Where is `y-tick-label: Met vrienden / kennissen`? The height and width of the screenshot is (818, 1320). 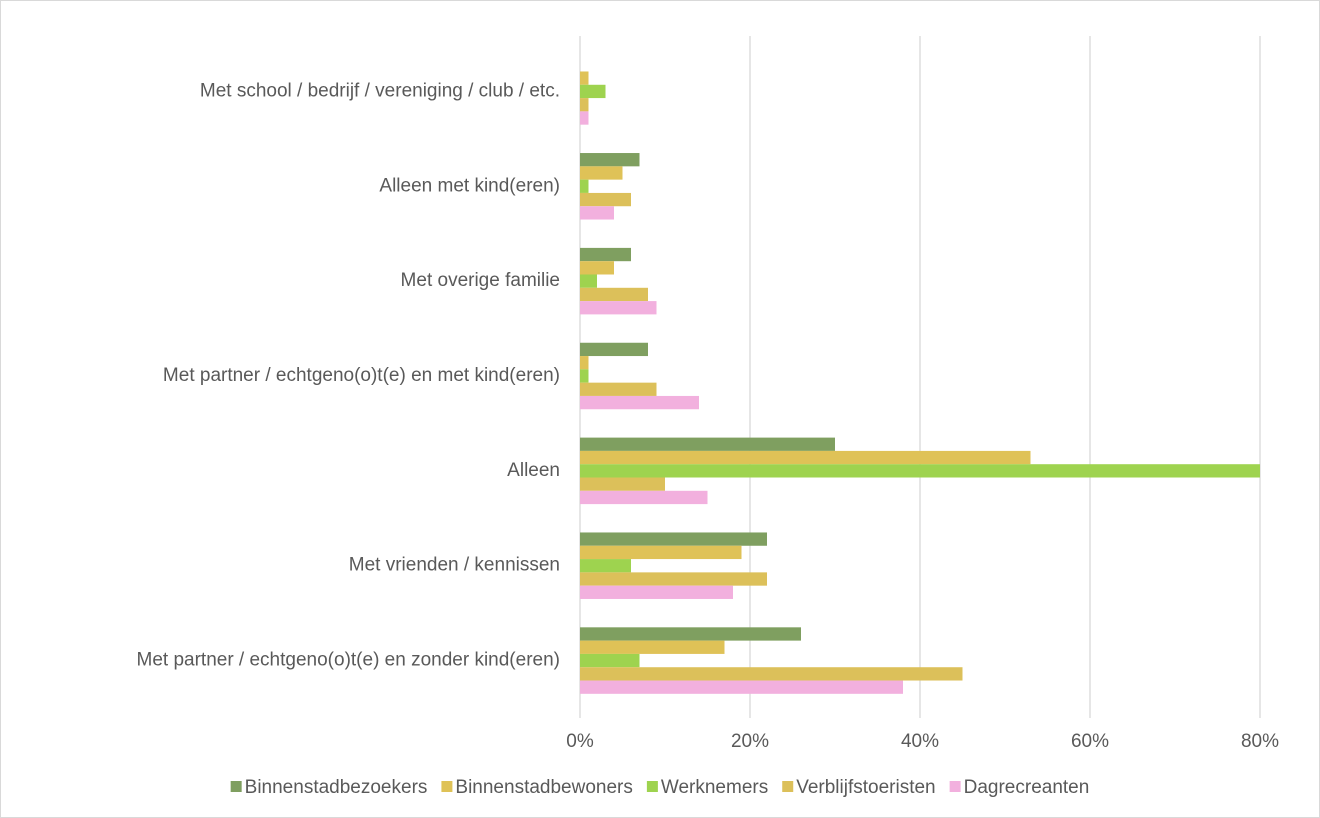 y-tick-label: Met vrienden / kennissen is located at coordinates (454, 565).